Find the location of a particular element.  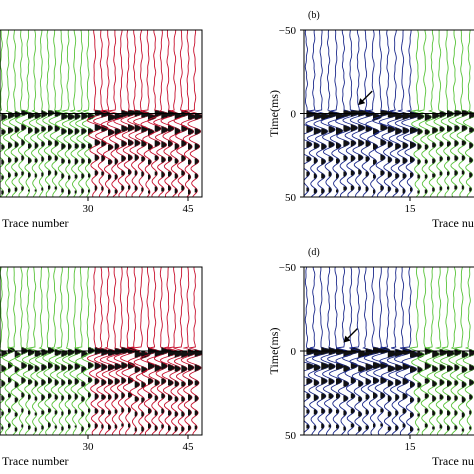

y-tick-label-d-2: 50 is located at coordinates (291, 436).